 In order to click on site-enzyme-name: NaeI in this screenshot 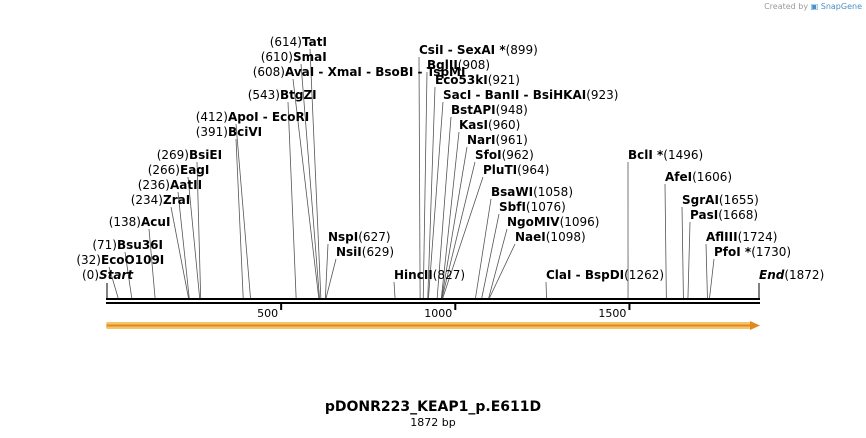, I will do `click(530, 237)`.